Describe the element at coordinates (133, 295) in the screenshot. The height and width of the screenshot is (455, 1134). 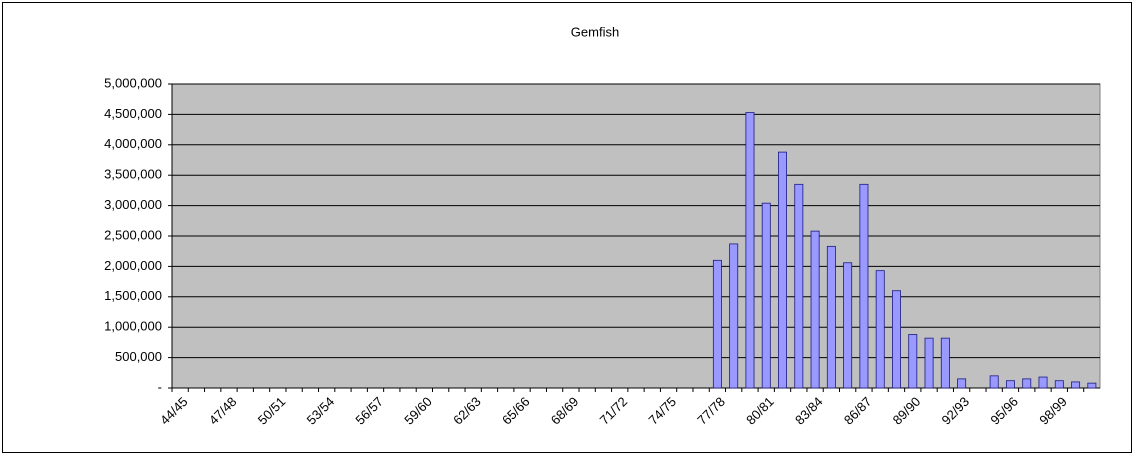
I see `y-tick-label: 1,500,000` at that location.